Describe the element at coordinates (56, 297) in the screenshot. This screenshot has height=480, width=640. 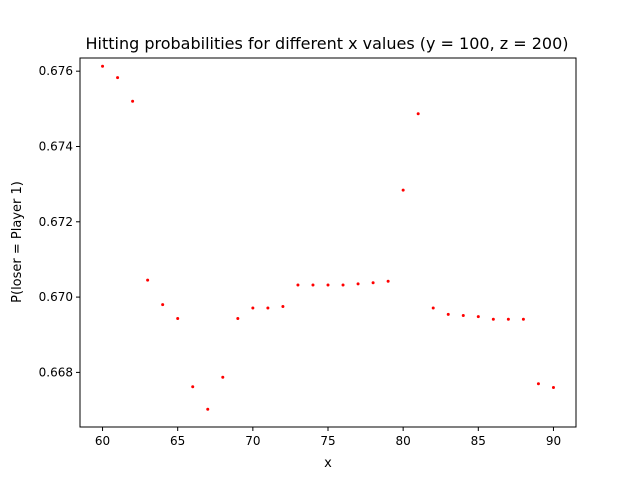
I see `y-tick-label: 0.670` at that location.